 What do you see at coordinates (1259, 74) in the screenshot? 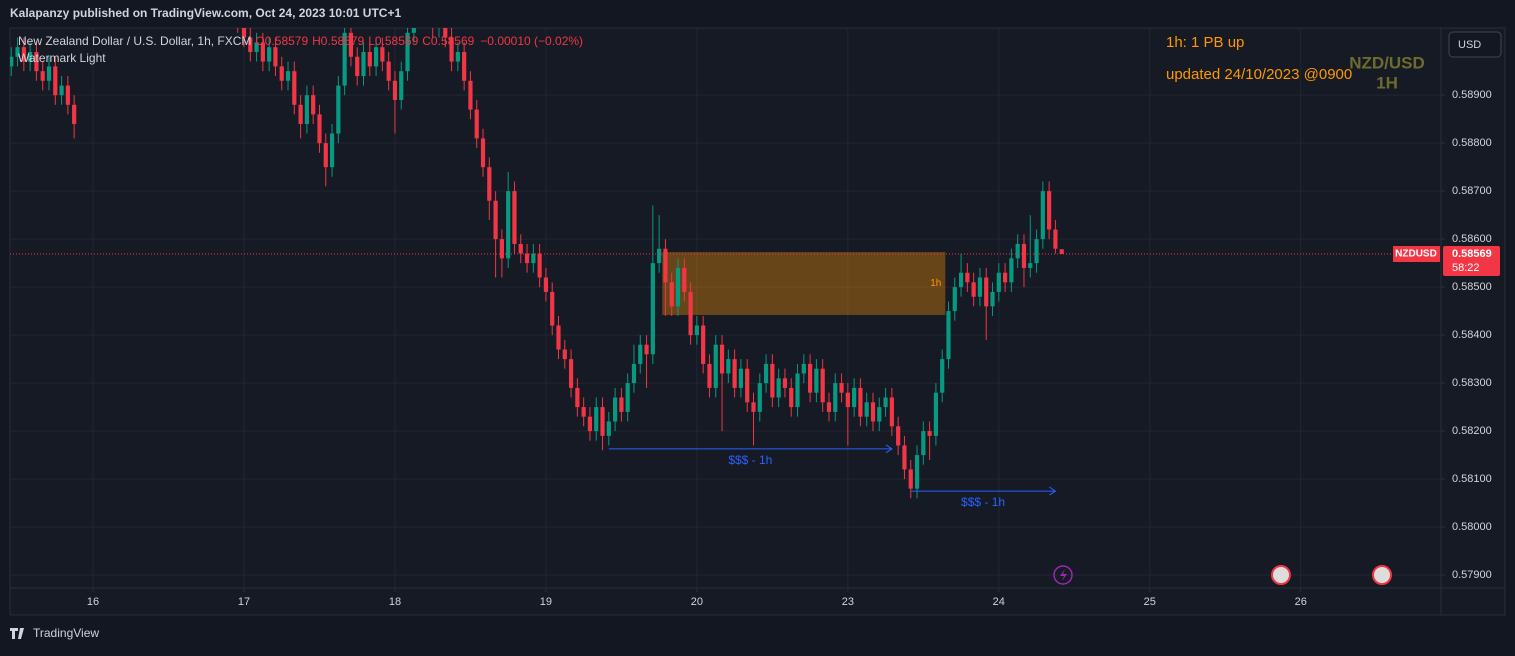
I see `note-text: updated 24/10/2023 @0900` at bounding box center [1259, 74].